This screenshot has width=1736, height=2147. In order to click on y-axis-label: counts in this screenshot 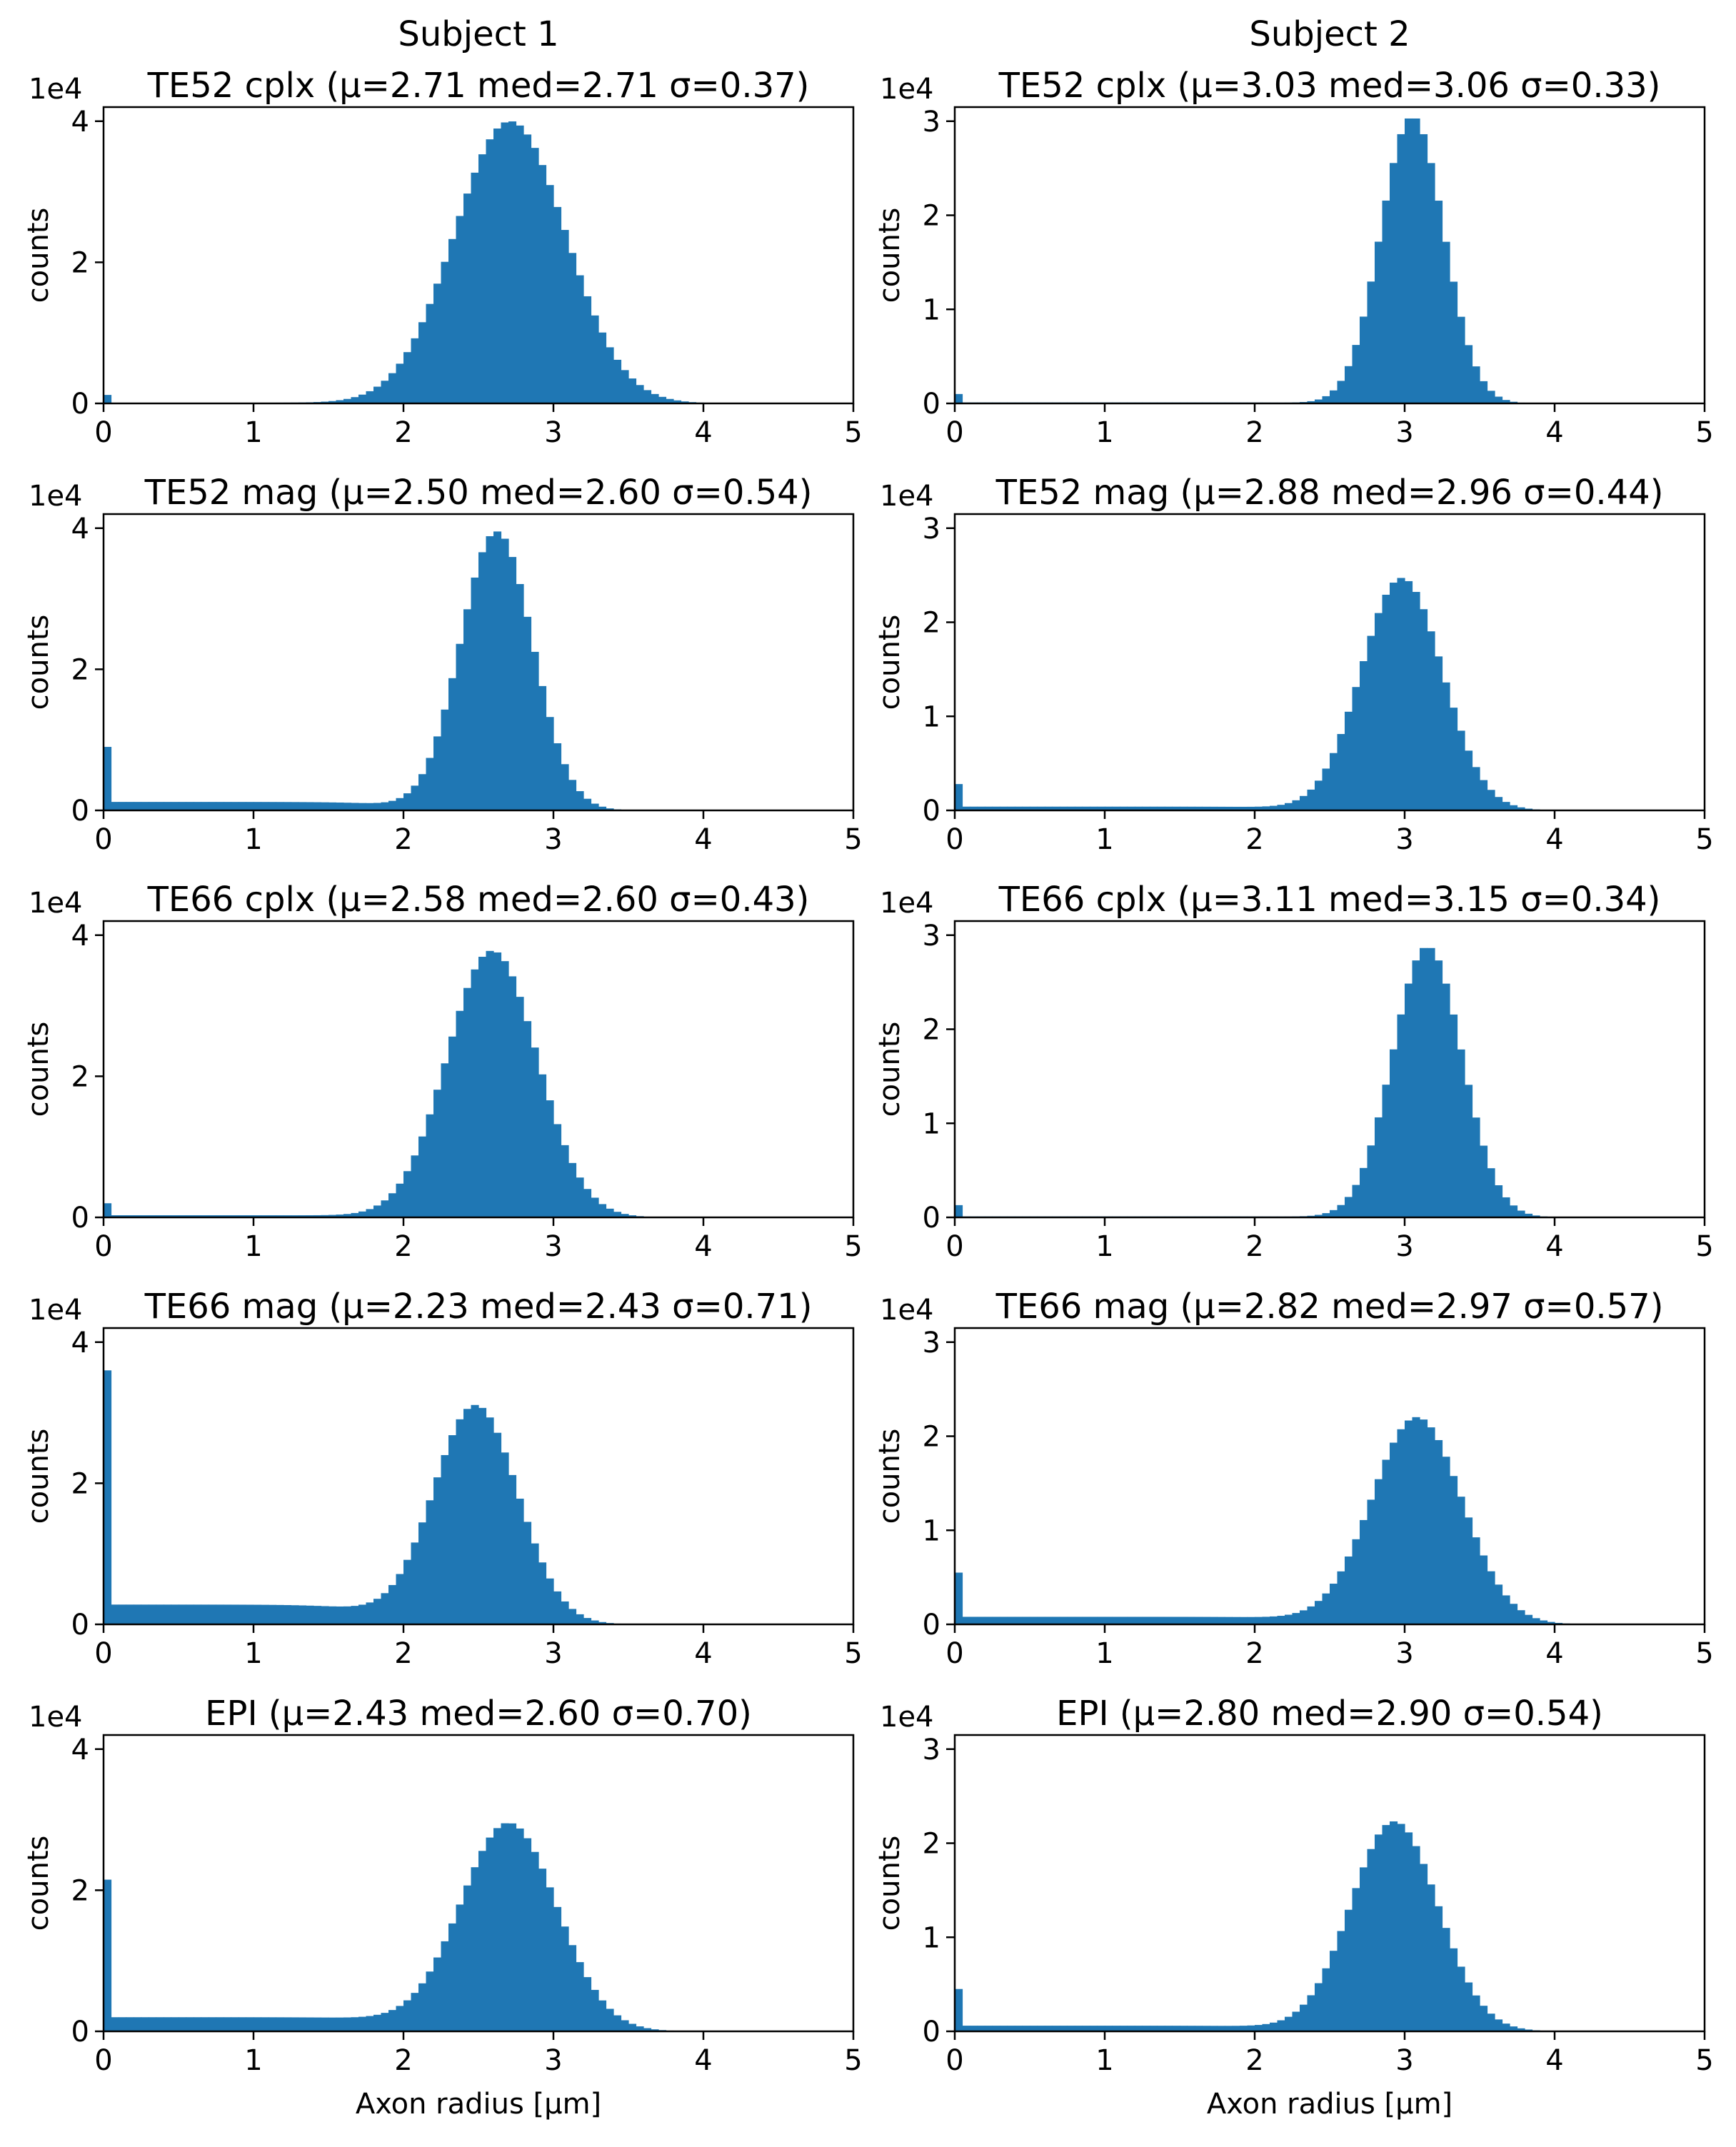, I will do `click(38, 255)`.